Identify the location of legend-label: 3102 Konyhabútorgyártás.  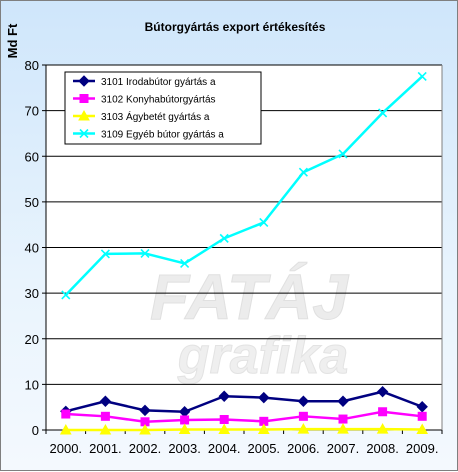
(158, 100).